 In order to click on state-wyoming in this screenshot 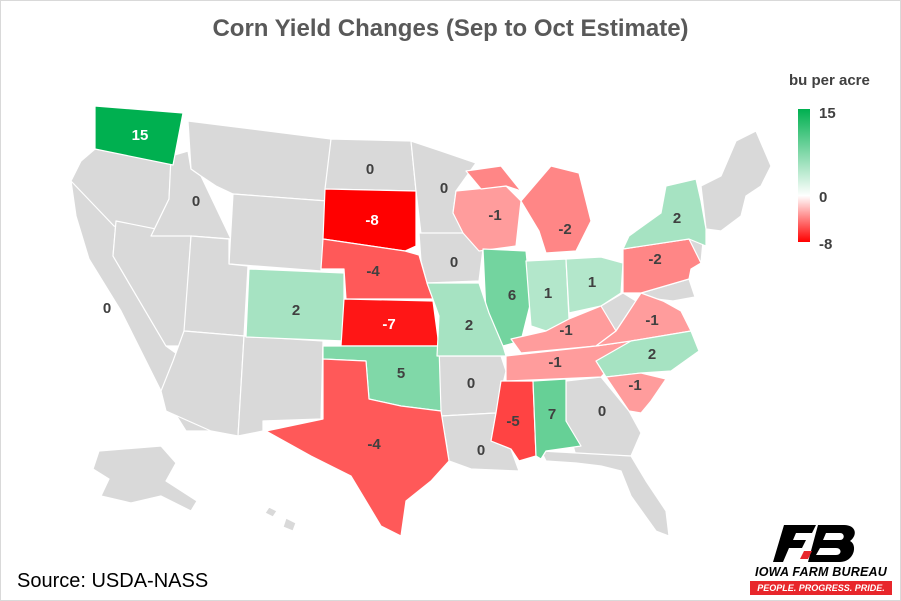, I will do `click(278, 232)`.